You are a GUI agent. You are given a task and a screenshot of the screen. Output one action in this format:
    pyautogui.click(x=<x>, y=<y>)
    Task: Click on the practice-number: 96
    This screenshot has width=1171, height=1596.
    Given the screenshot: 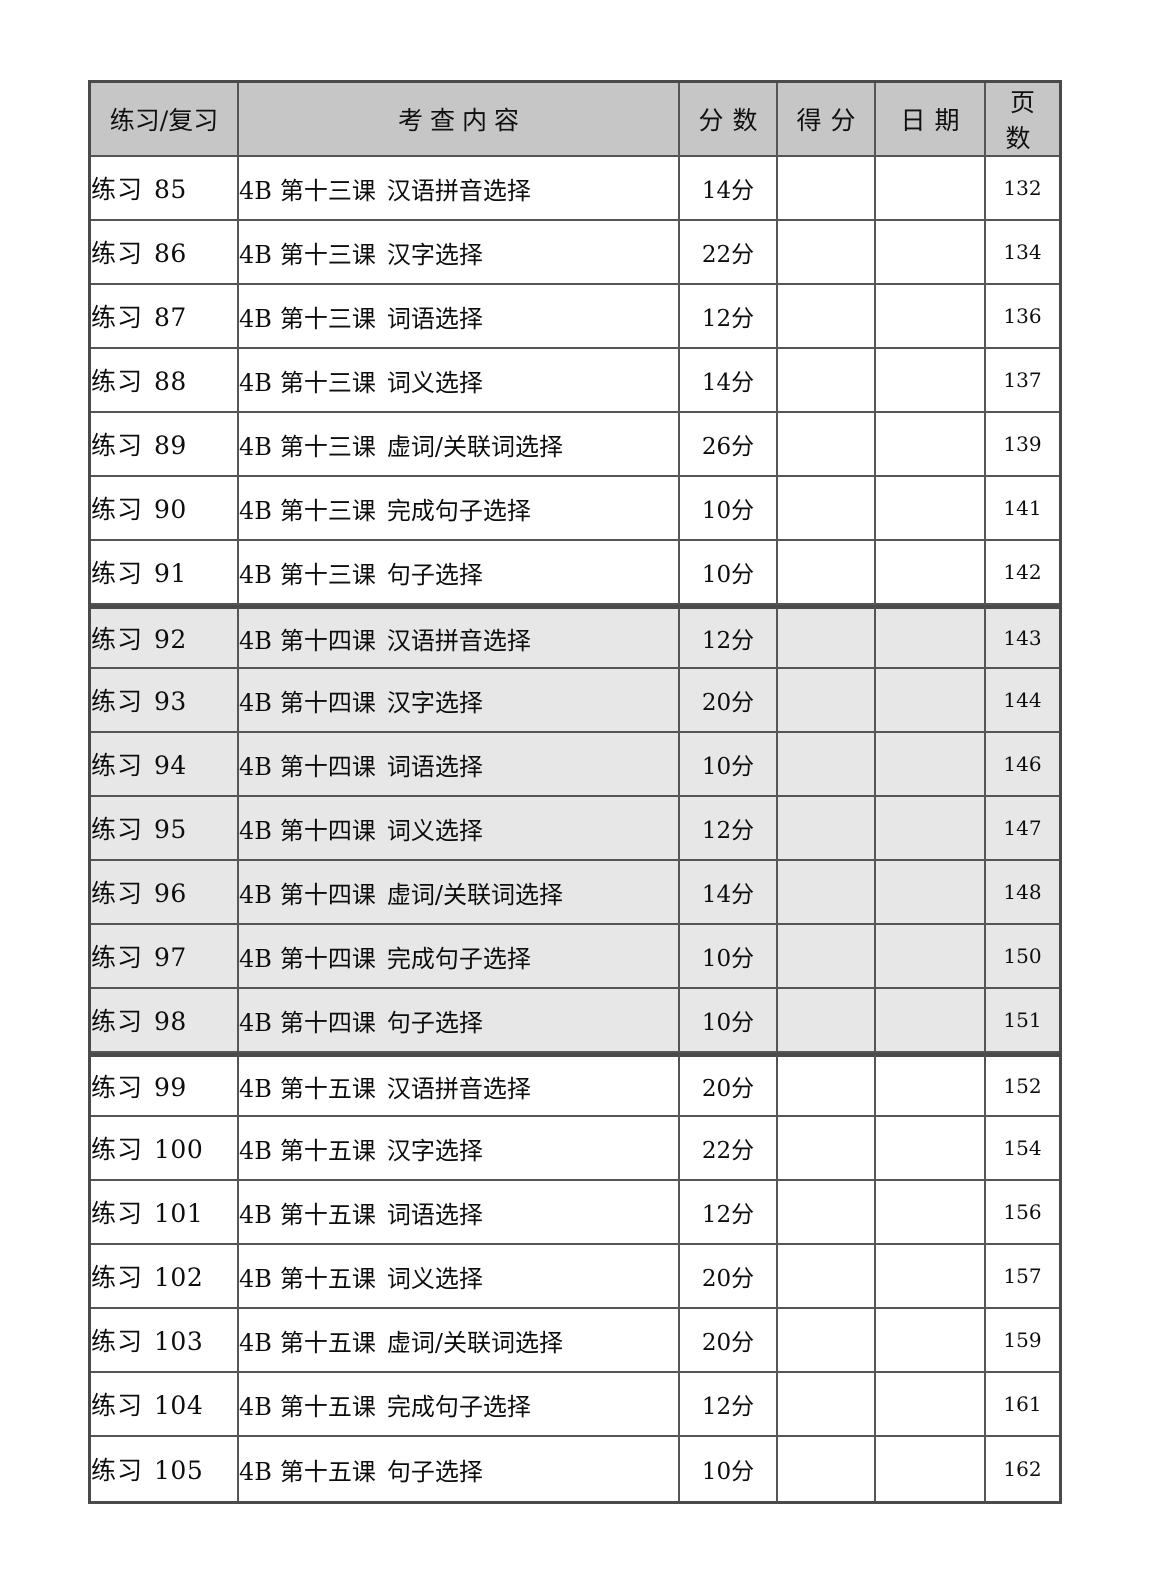 What is the action you would take?
    pyautogui.click(x=170, y=893)
    